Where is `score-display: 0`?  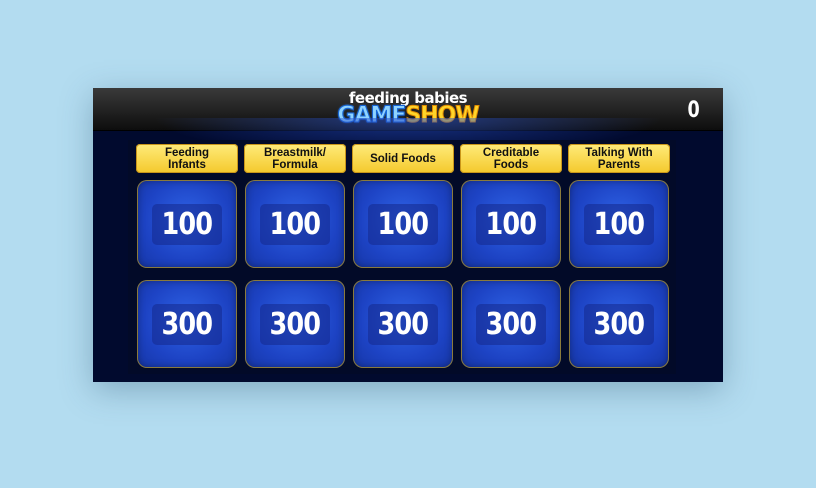 score-display: 0 is located at coordinates (693, 110).